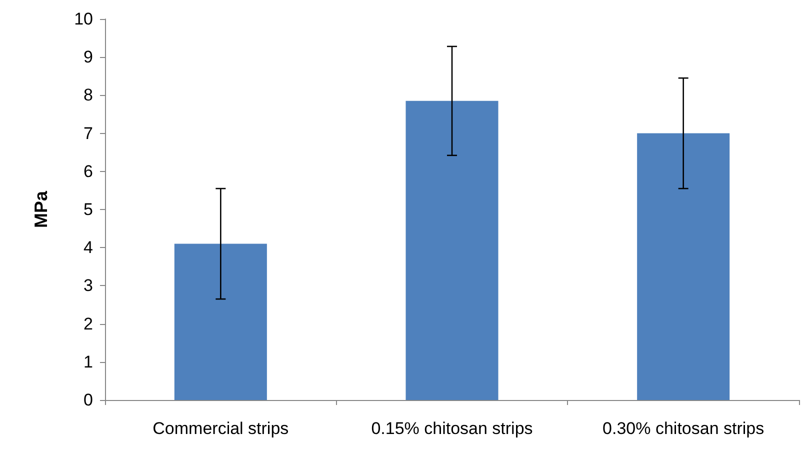  I want to click on y-tick-label: 9, so click(88, 57).